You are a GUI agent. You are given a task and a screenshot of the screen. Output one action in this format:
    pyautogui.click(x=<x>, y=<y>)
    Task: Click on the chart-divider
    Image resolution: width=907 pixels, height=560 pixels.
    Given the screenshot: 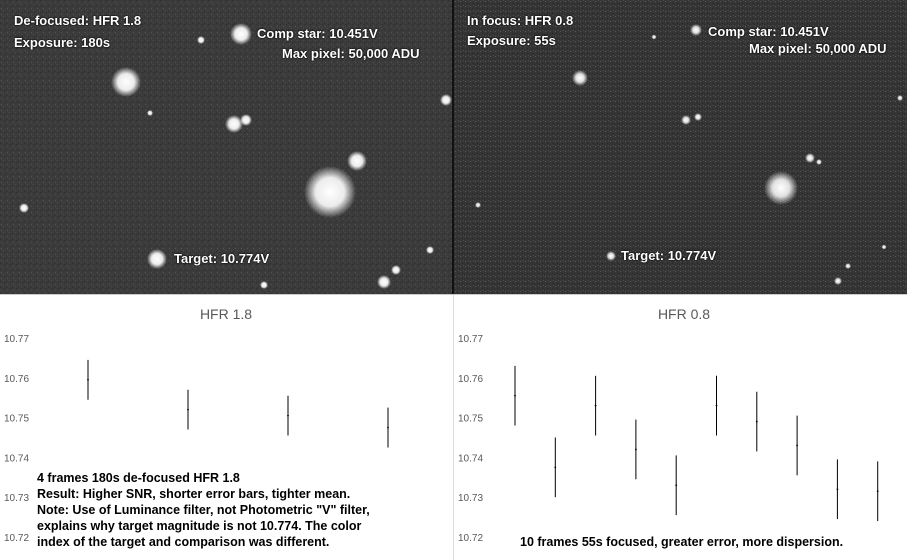 What is the action you would take?
    pyautogui.click(x=453, y=427)
    